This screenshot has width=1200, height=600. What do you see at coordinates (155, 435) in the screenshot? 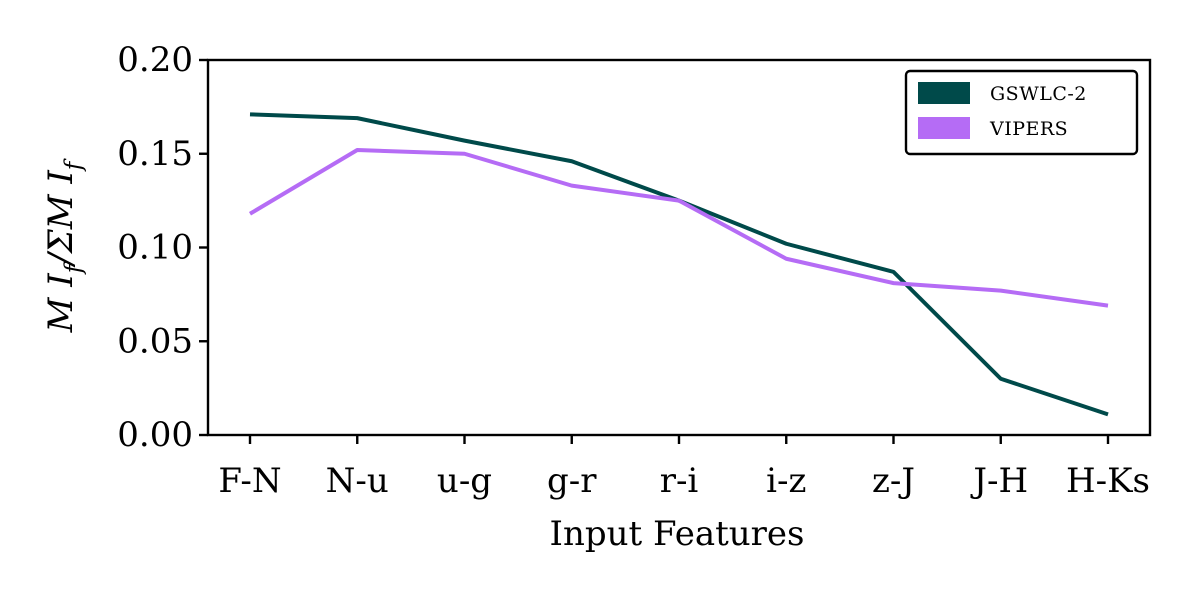
I see `y-tick-label: 0.00` at bounding box center [155, 435].